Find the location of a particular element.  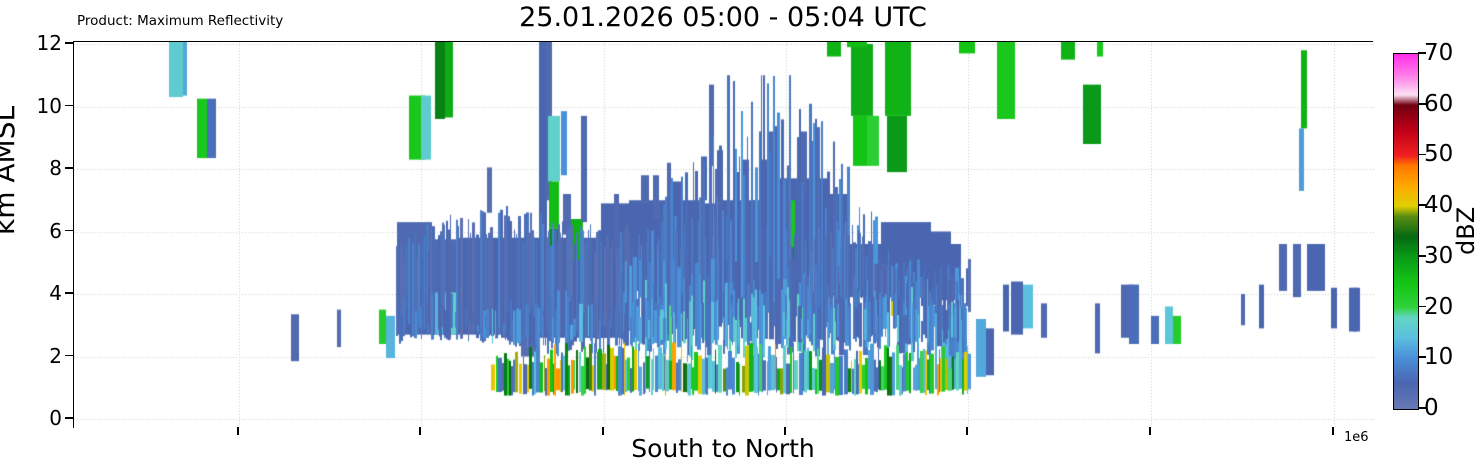

colorbar-tick-label: 20 is located at coordinates (1439, 306).